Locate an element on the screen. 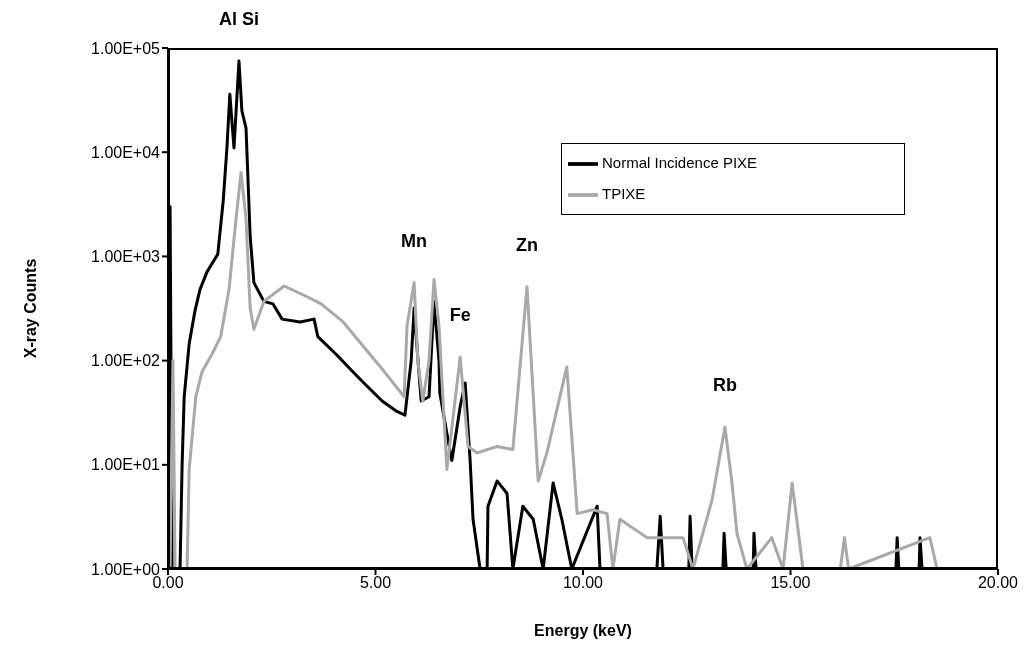 Image resolution: width=1032 pixels, height=666 pixels. x-axis-title: Energy (keV) is located at coordinates (583, 630).